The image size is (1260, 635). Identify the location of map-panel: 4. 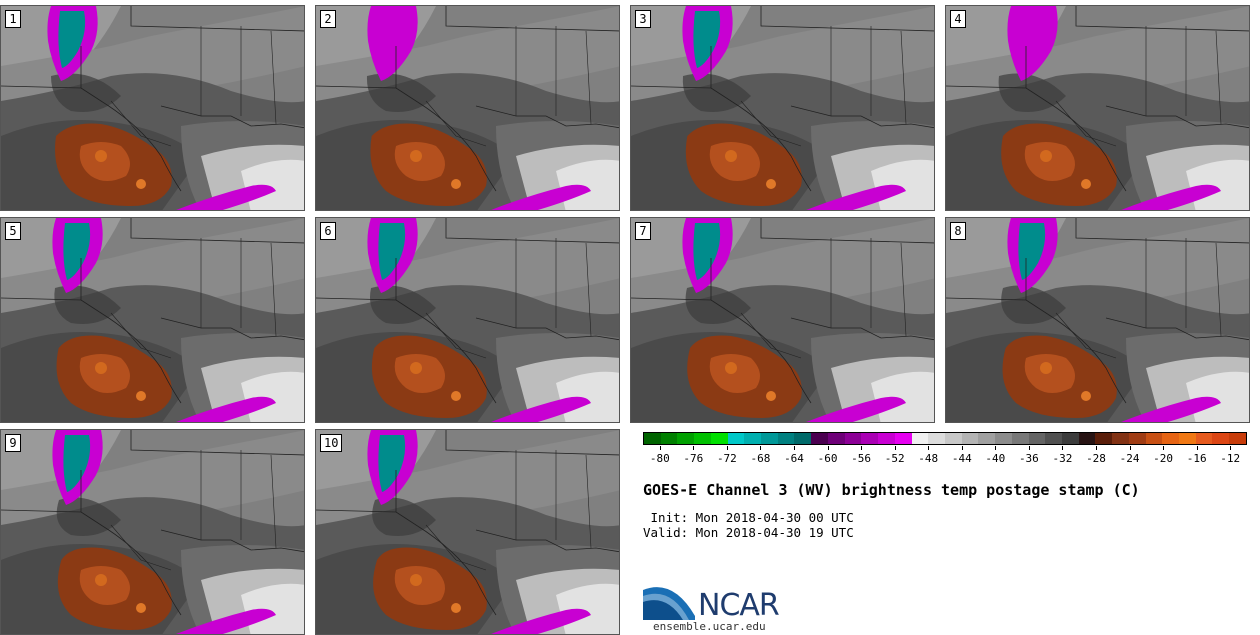
(1097, 108).